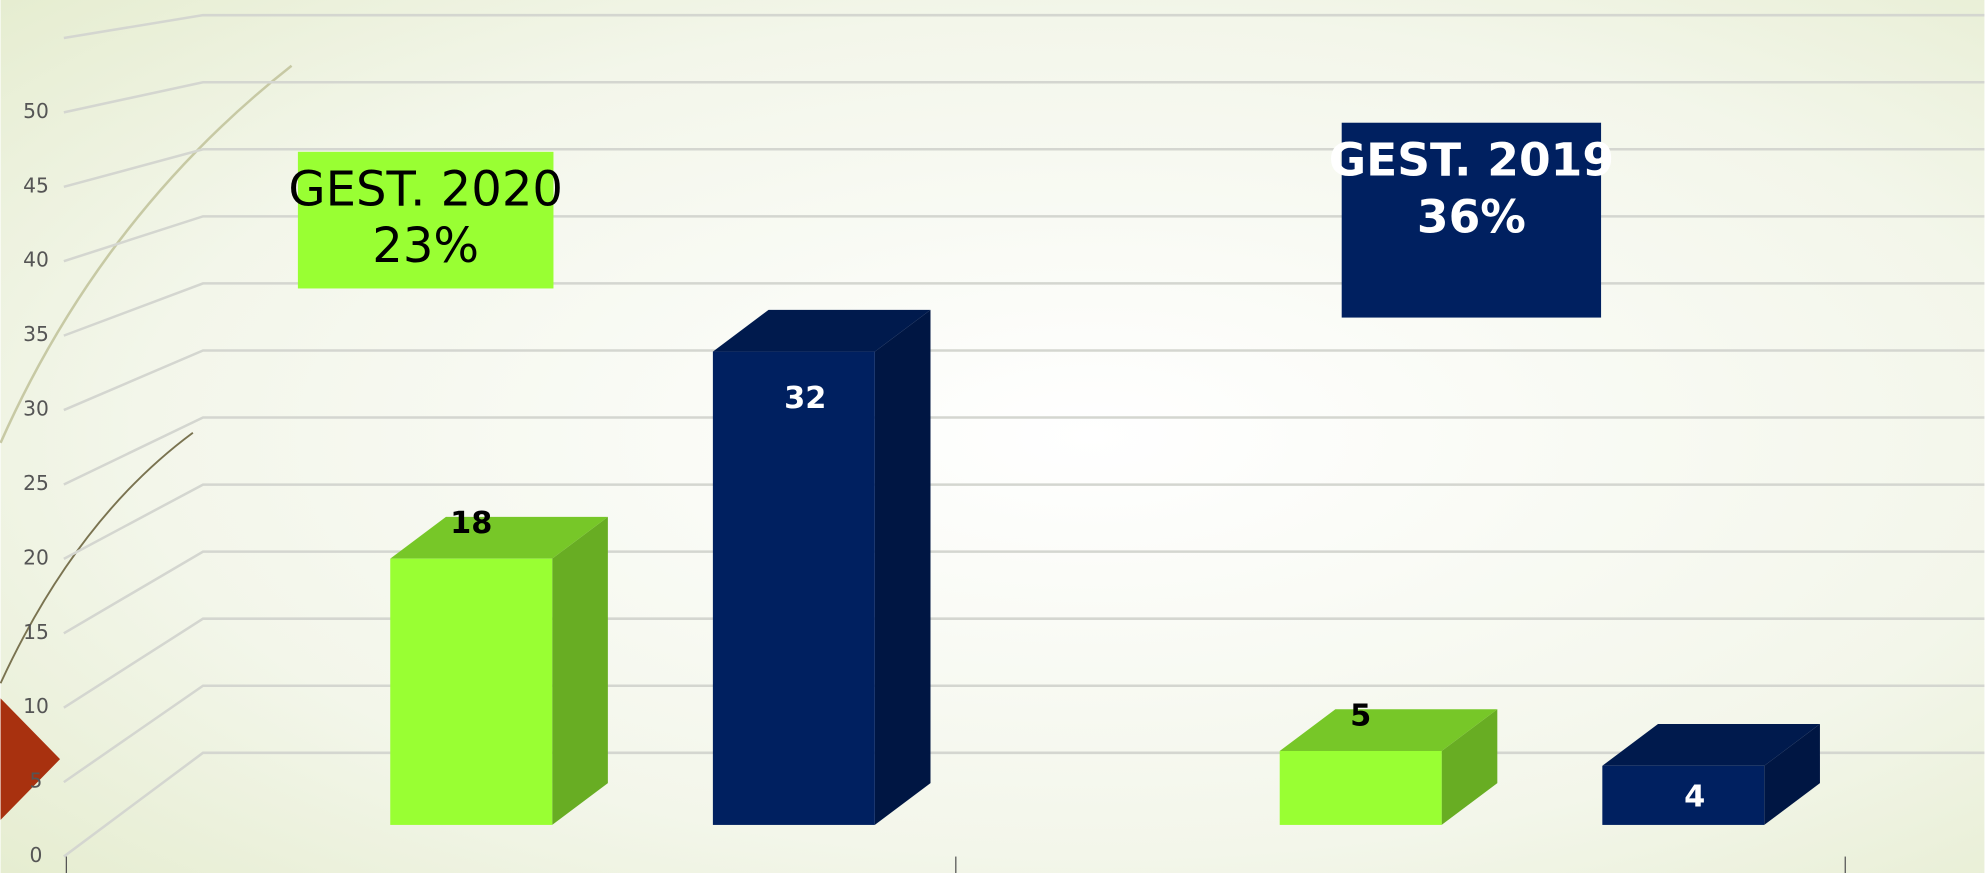 The image size is (1985, 873). I want to click on annotation-text: 23%, so click(425, 246).